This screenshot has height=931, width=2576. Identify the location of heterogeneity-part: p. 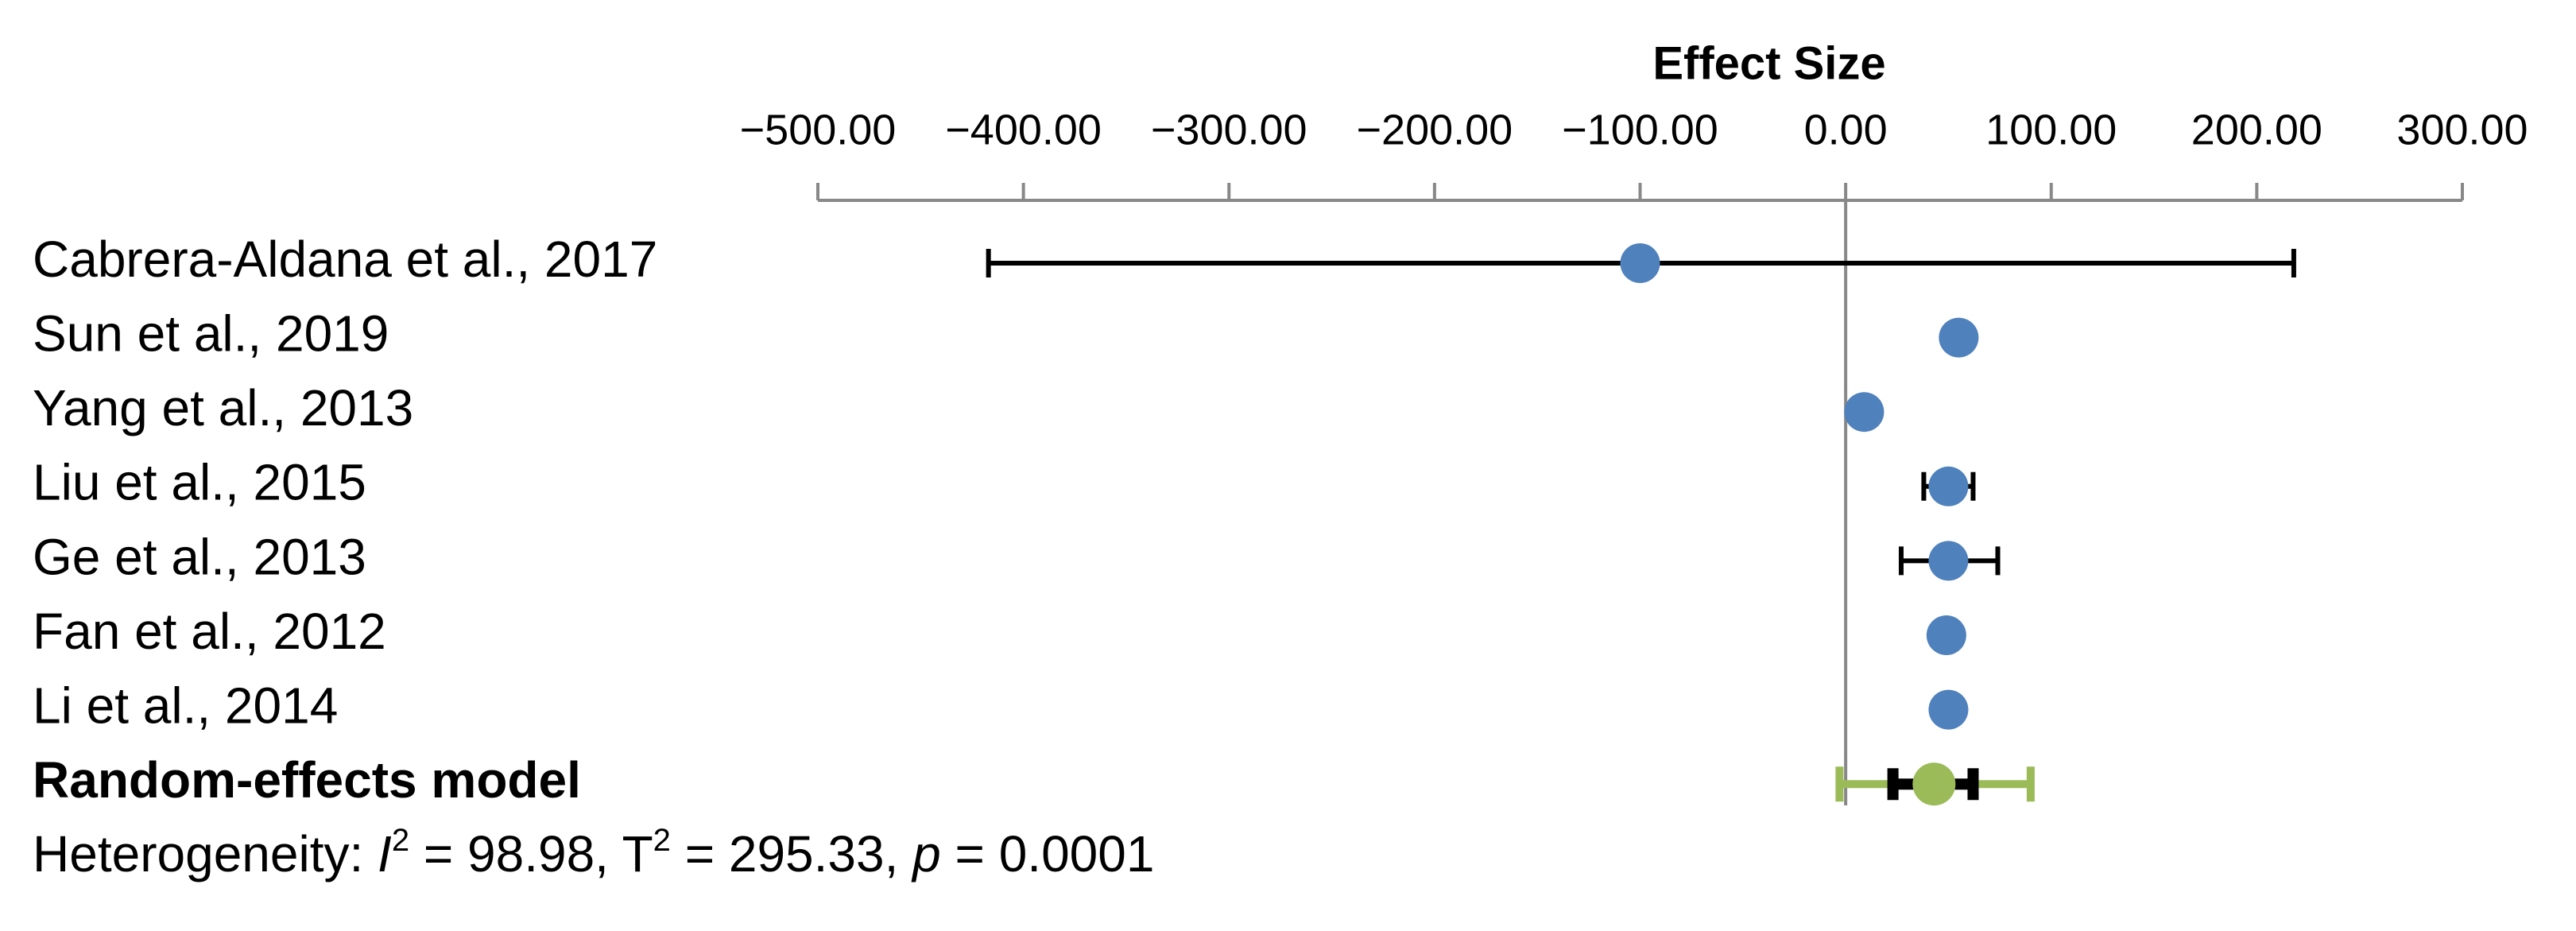
(926, 854).